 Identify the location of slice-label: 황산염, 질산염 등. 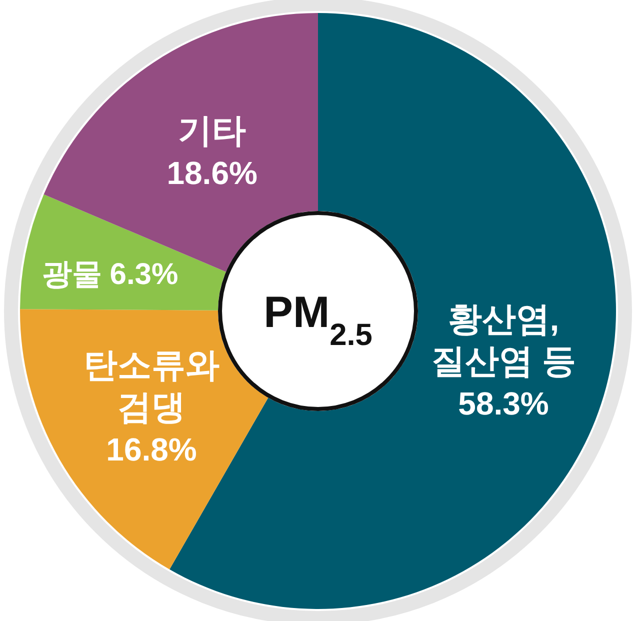
(503, 340).